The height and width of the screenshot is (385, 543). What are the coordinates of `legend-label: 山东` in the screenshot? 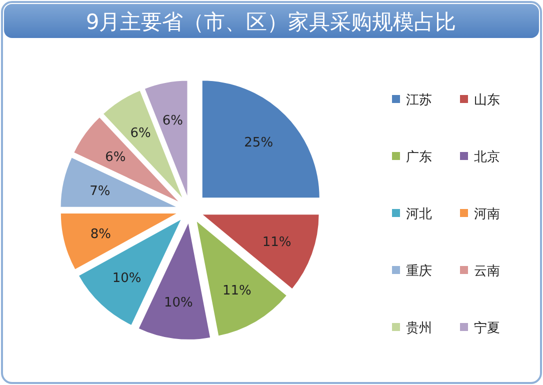 It's located at (487, 100).